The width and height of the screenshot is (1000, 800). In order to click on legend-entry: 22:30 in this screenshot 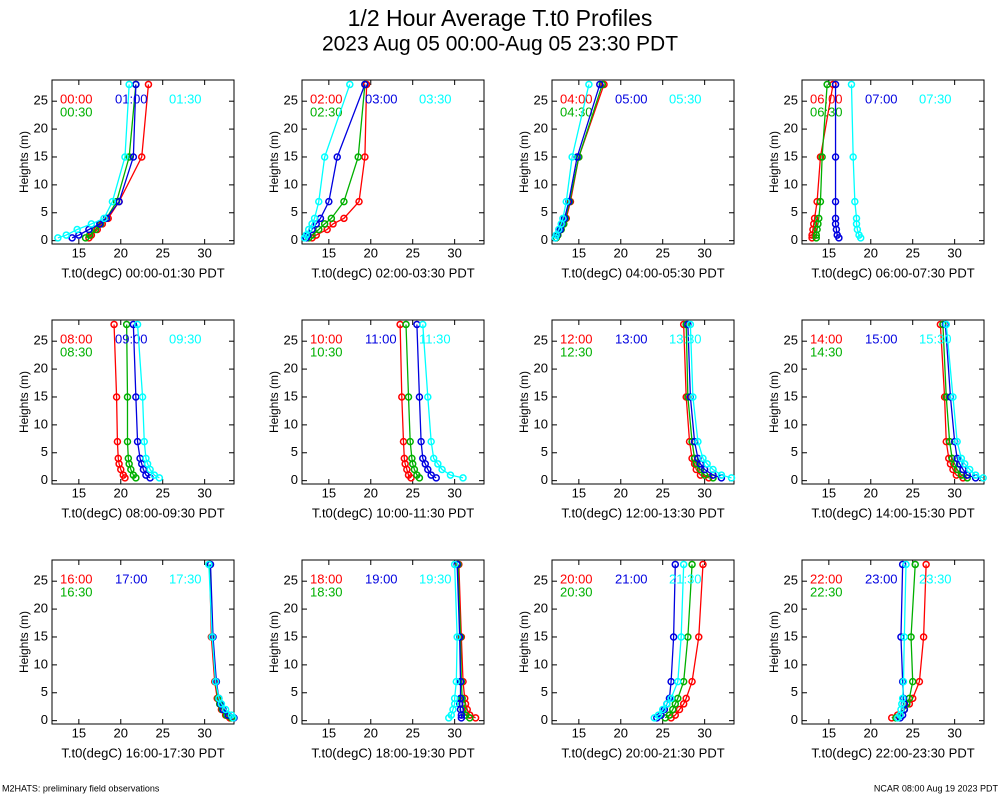, I will do `click(826, 591)`.